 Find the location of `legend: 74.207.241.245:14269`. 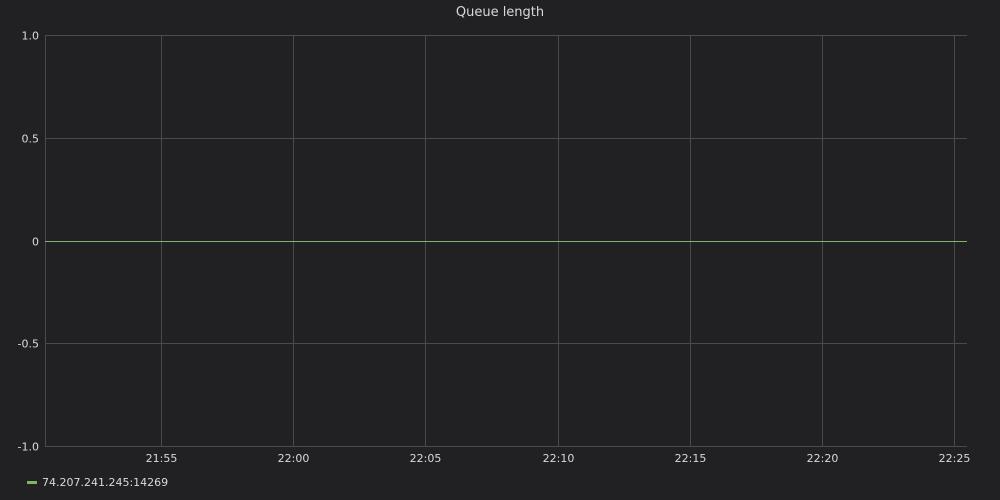

legend: 74.207.241.245:14269 is located at coordinates (97, 482).